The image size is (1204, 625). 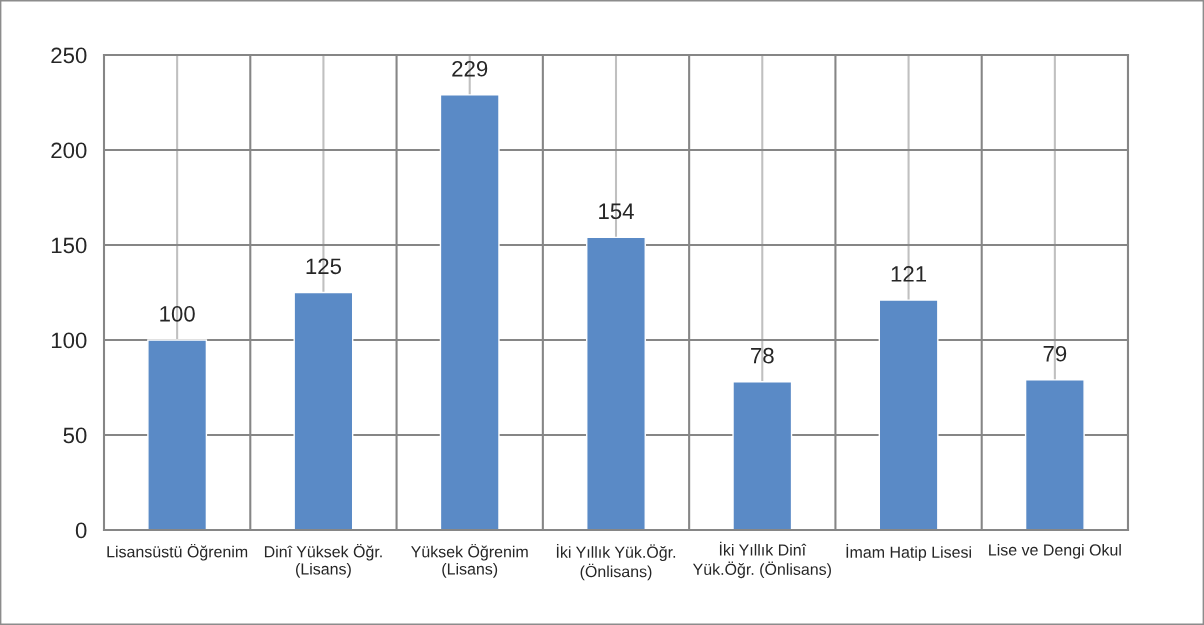 I want to click on data-label: 154, so click(x=616, y=211).